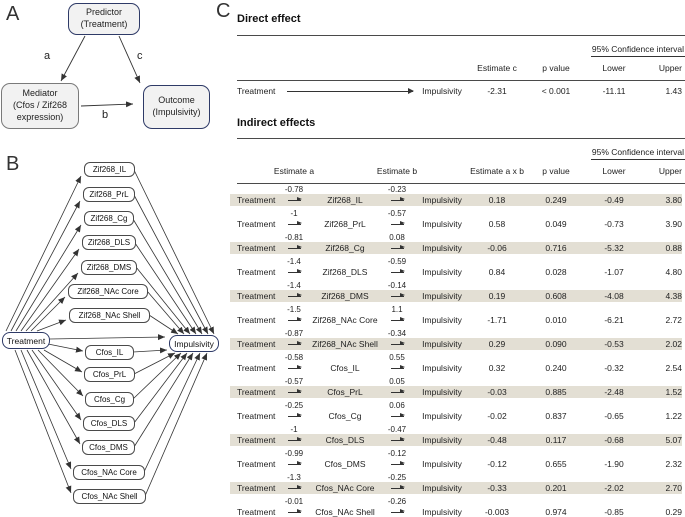 The height and width of the screenshot is (517, 685). Describe the element at coordinates (673, 464) in the screenshot. I see `cell-upper: 2.32` at that location.